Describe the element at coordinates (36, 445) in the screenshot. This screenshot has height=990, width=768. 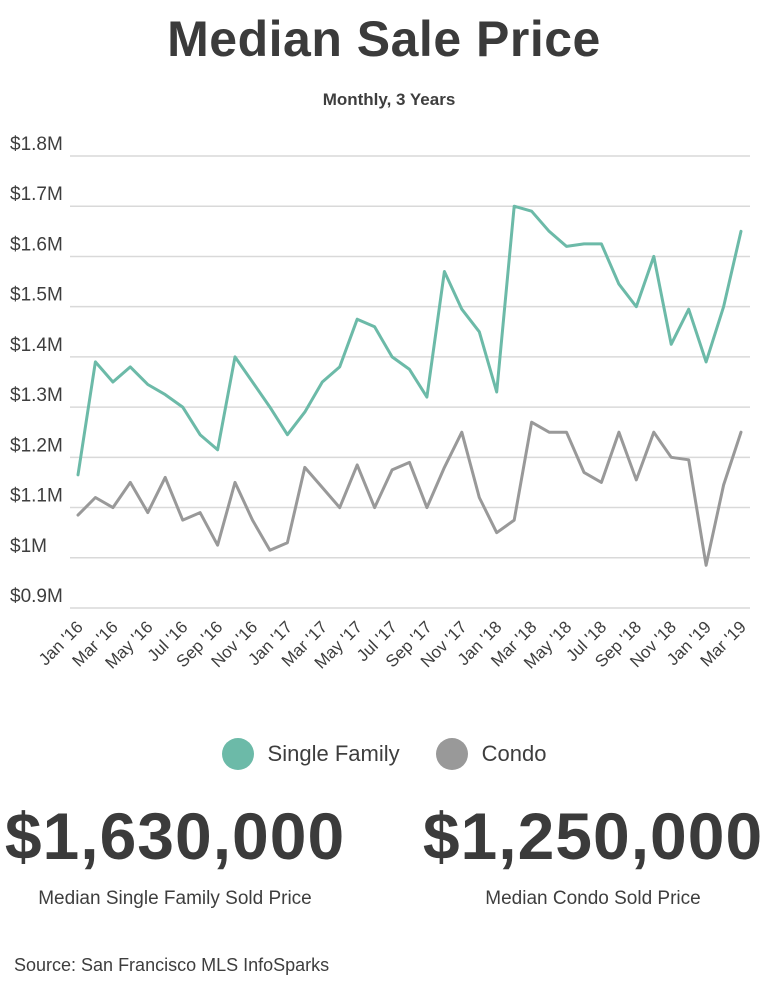
I see `y-tick-label: $1.2M` at that location.